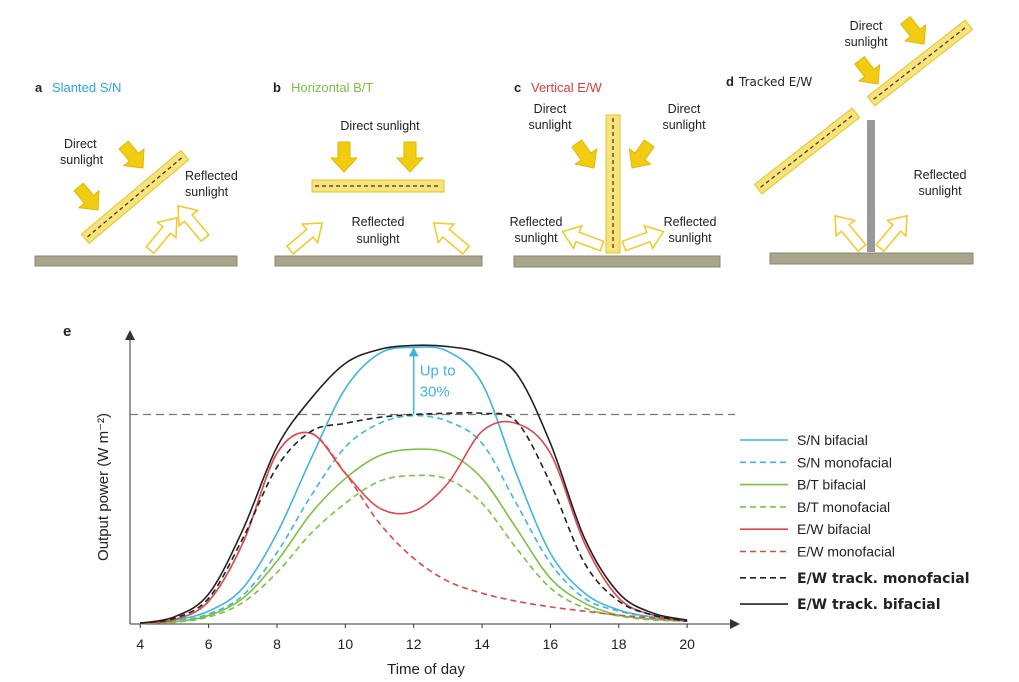 The image size is (1019, 682). I want to click on legend-label: B/T bifacial, so click(831, 485).